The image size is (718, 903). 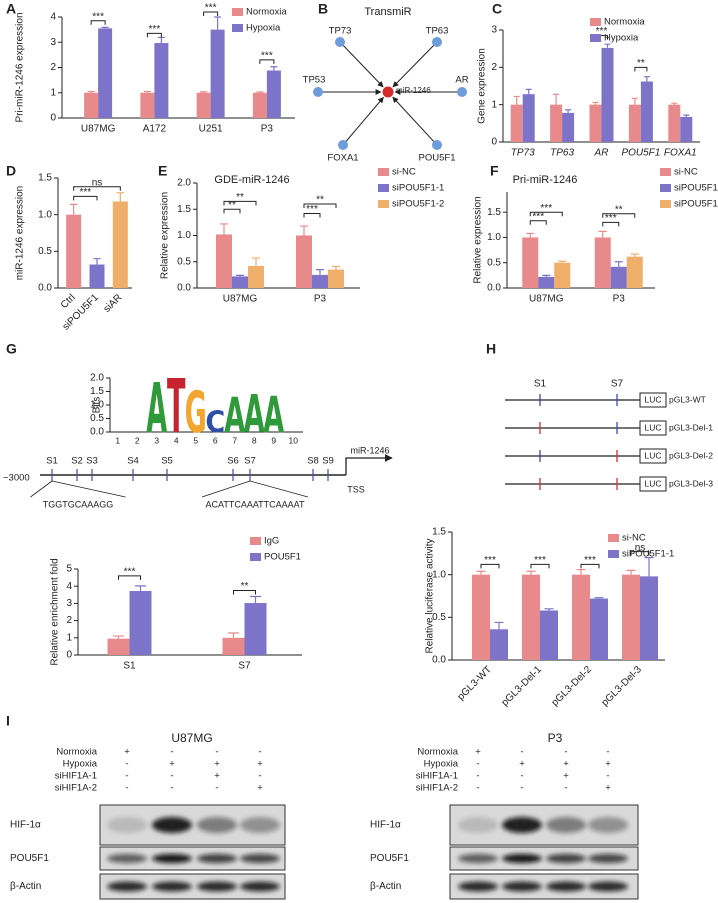 What do you see at coordinates (437, 158) in the screenshot?
I see `node-label: POU5F1` at bounding box center [437, 158].